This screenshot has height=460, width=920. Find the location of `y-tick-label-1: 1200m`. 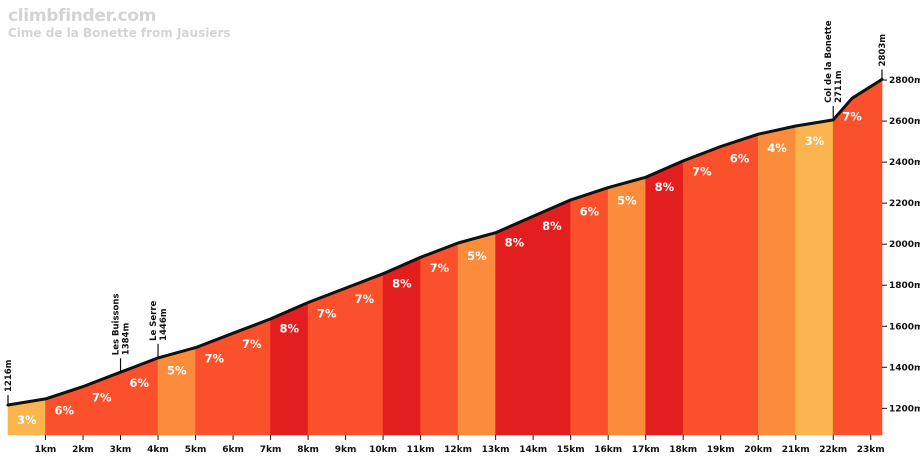

y-tick-label-1: 1200m is located at coordinates (904, 409).